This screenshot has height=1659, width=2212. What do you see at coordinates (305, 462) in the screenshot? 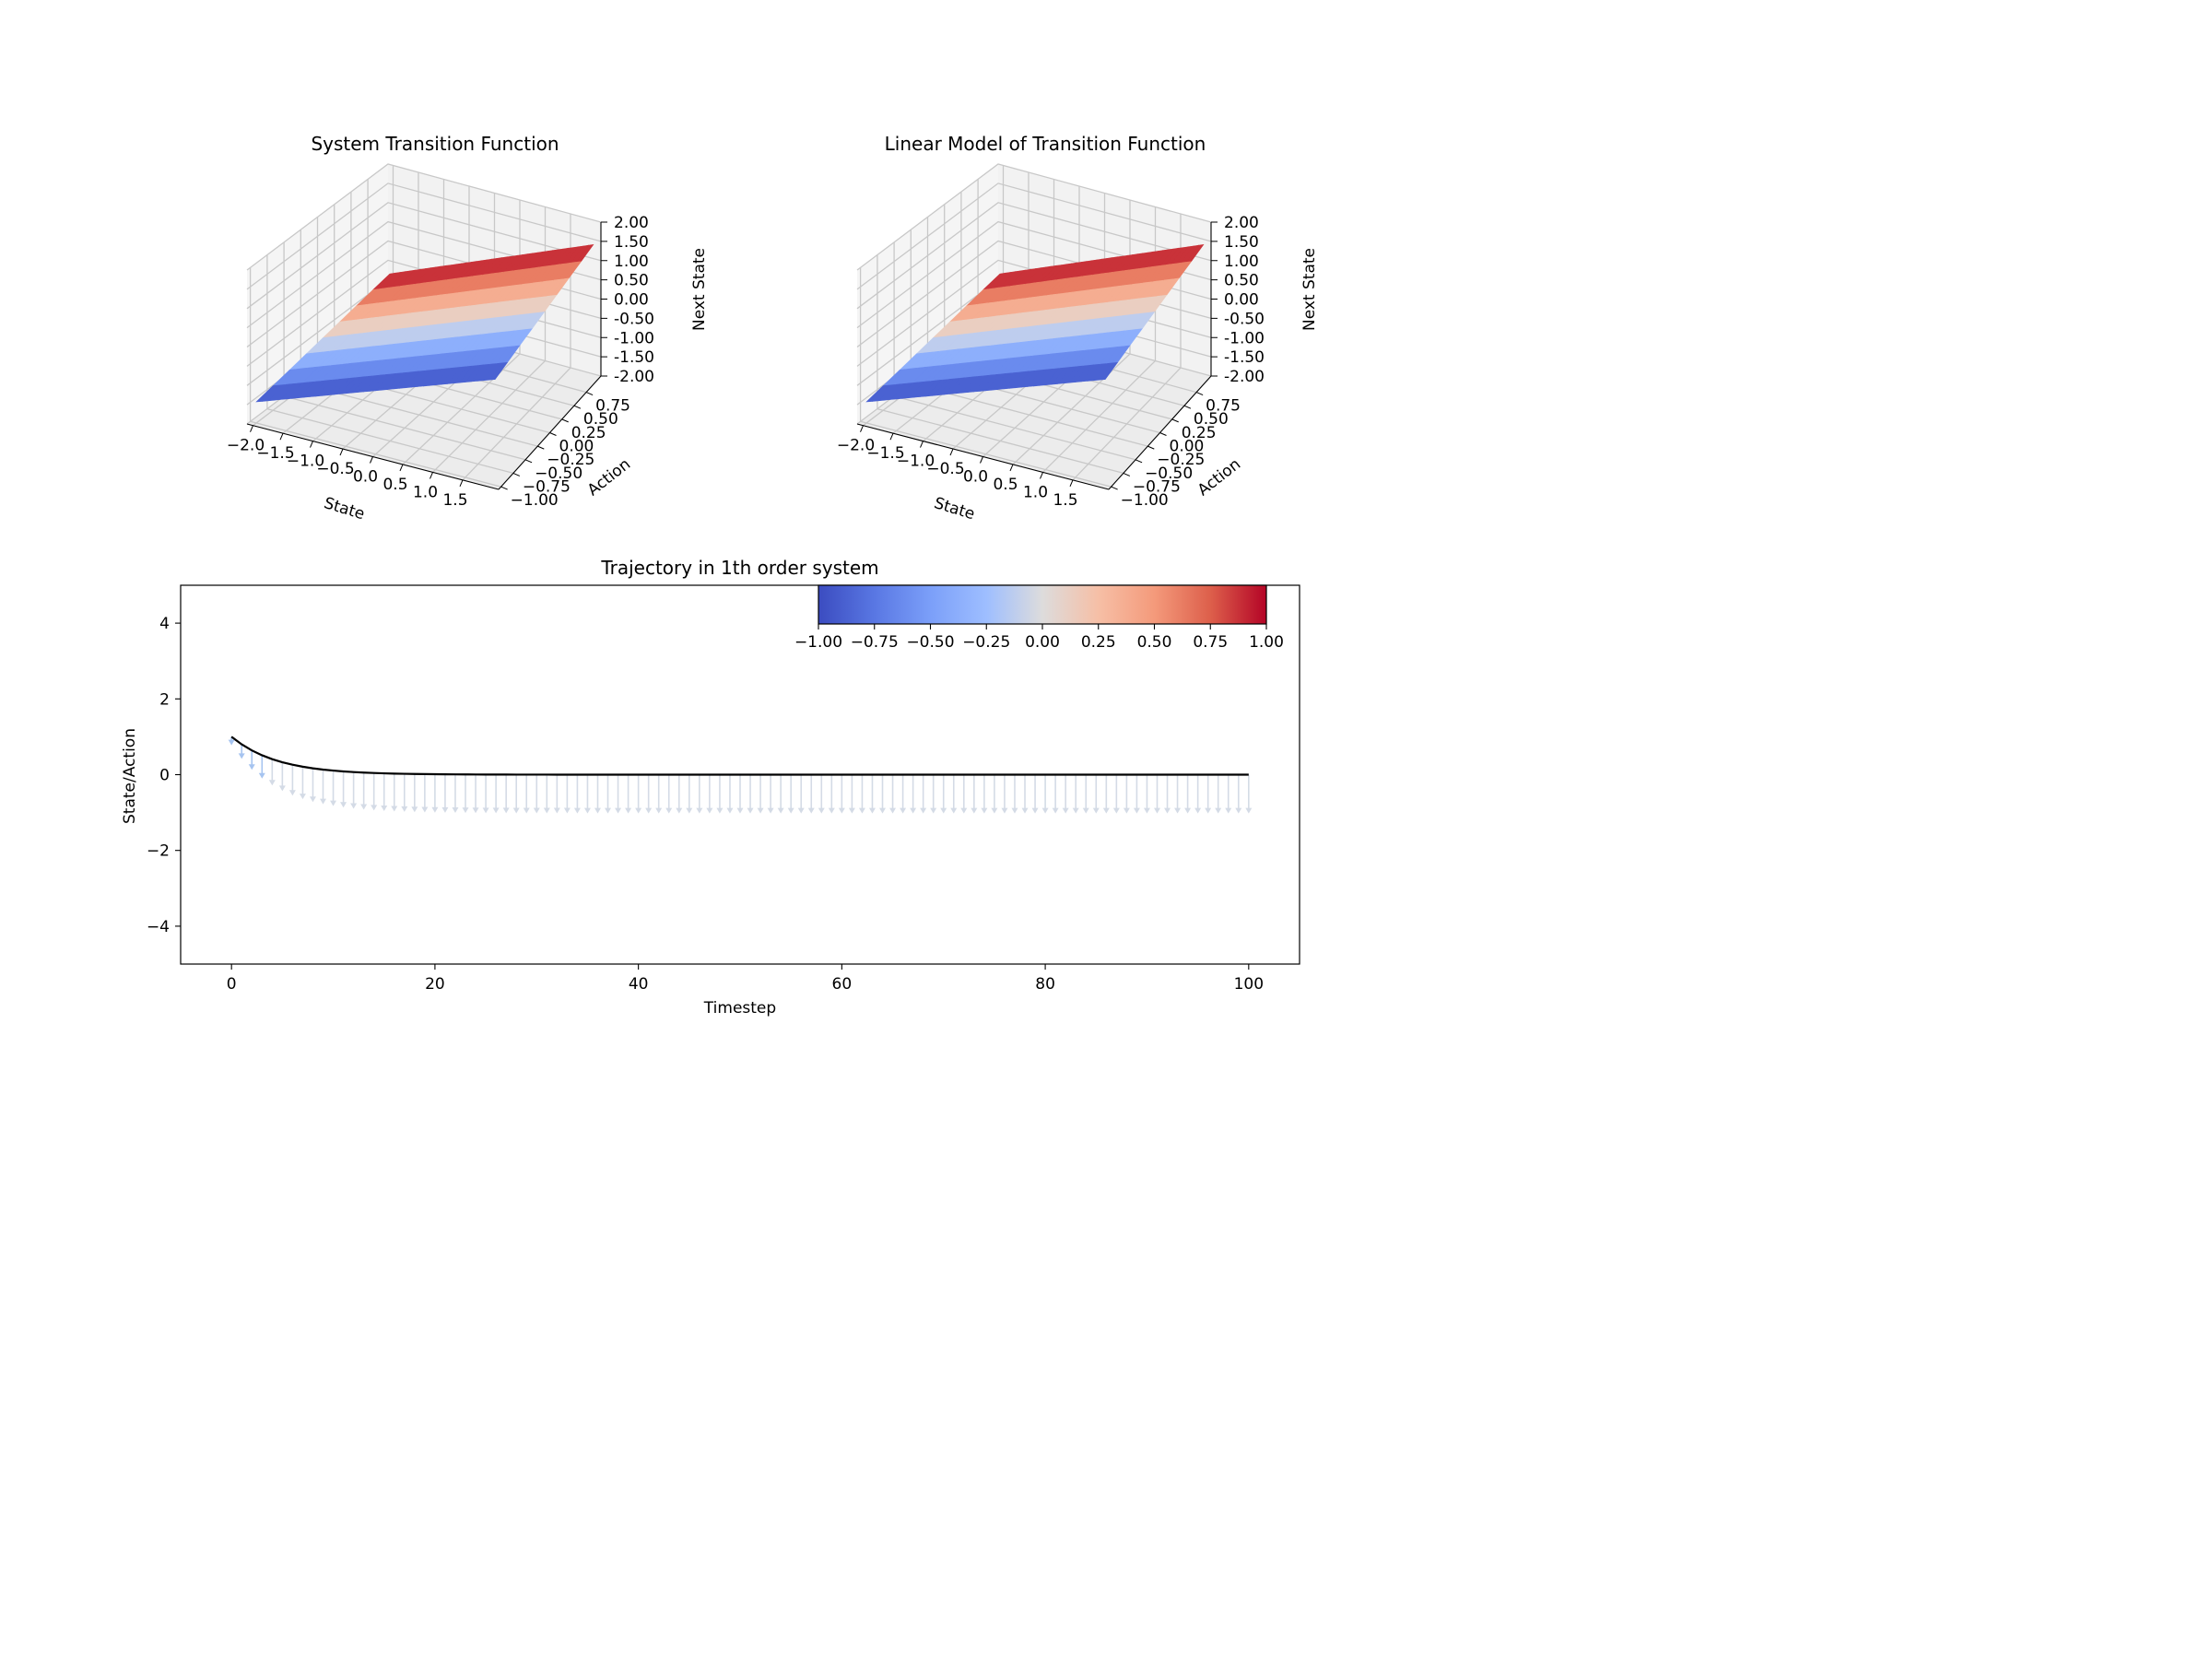
I see `x-tick-label: −1.0` at bounding box center [305, 462].